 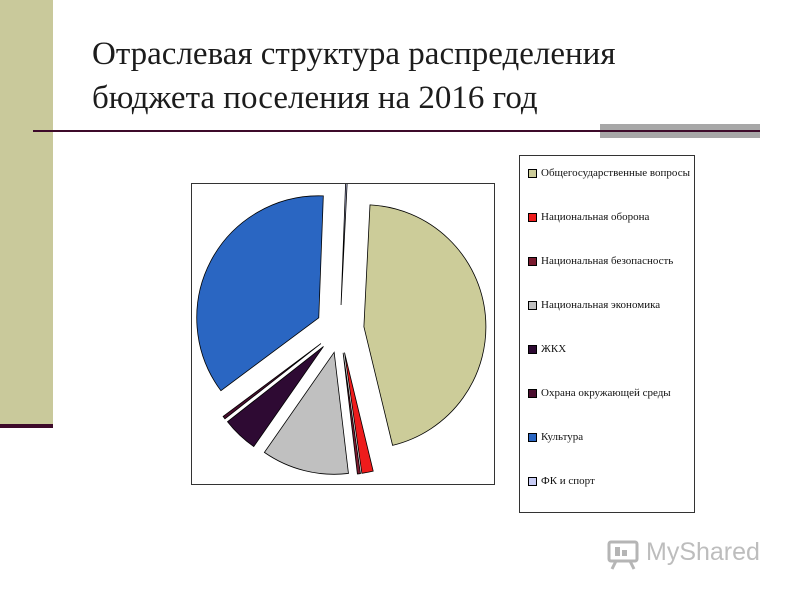 I want to click on slide-title-line-2: бюджета поселения на 2016 год, so click(x=315, y=98).